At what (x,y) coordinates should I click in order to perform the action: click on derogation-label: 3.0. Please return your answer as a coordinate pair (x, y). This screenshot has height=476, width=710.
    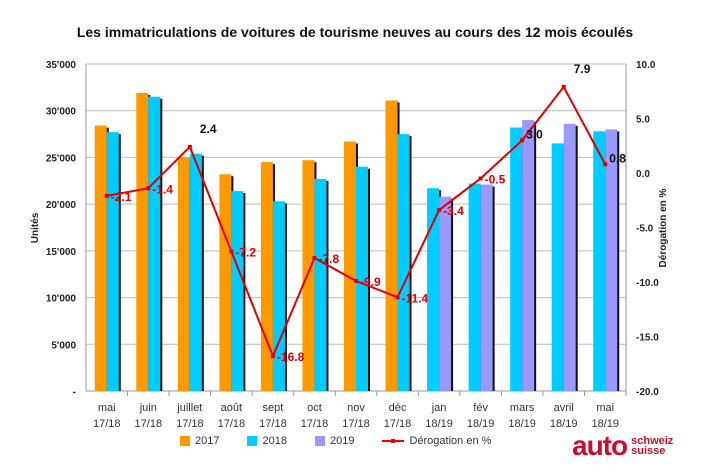
    Looking at the image, I should click on (534, 134).